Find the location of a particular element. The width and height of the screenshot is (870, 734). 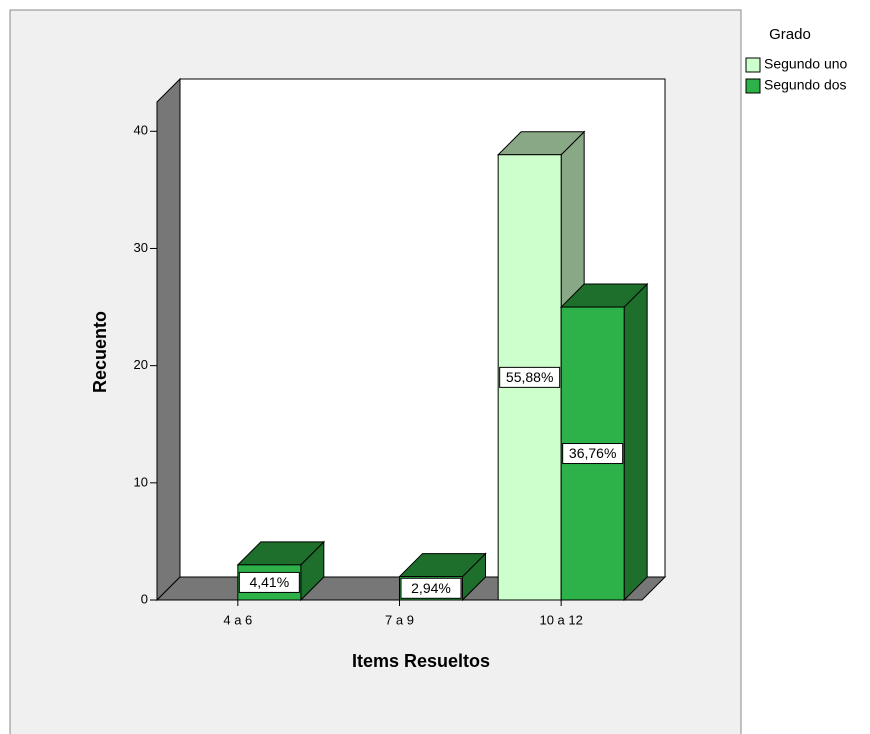

y-axis-title: Recuento is located at coordinates (100, 352).